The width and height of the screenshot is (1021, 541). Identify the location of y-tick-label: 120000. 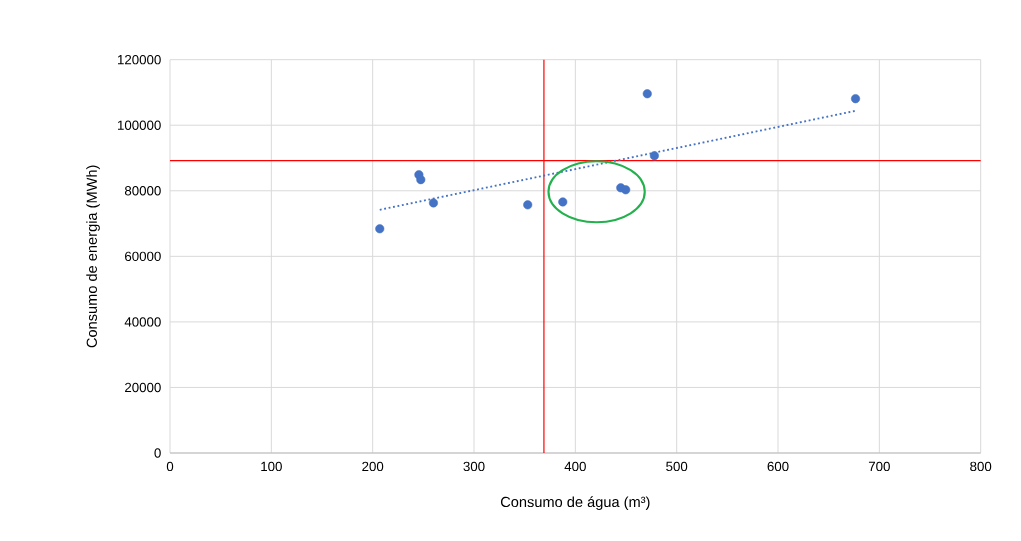
(139, 59).